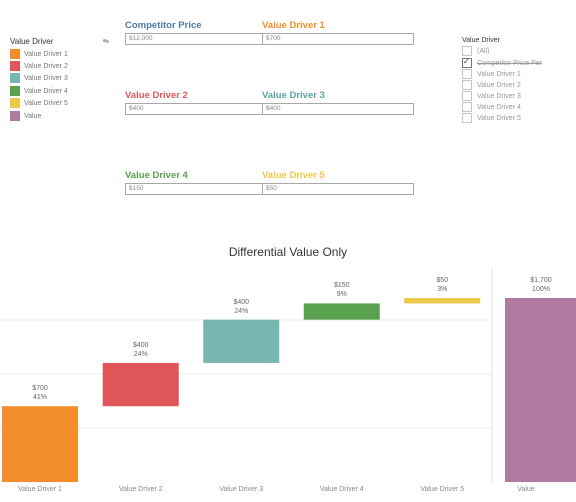 The height and width of the screenshot is (502, 576). Describe the element at coordinates (540, 390) in the screenshot. I see `bar-value` at that location.